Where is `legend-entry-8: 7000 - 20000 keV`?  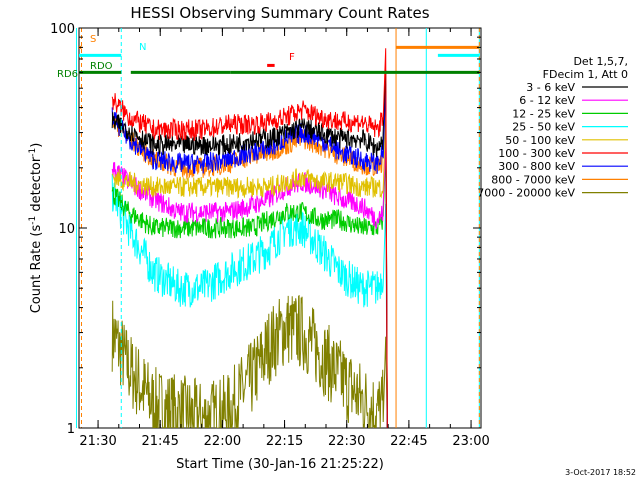 legend-entry-8: 7000 - 20000 keV is located at coordinates (526, 193).